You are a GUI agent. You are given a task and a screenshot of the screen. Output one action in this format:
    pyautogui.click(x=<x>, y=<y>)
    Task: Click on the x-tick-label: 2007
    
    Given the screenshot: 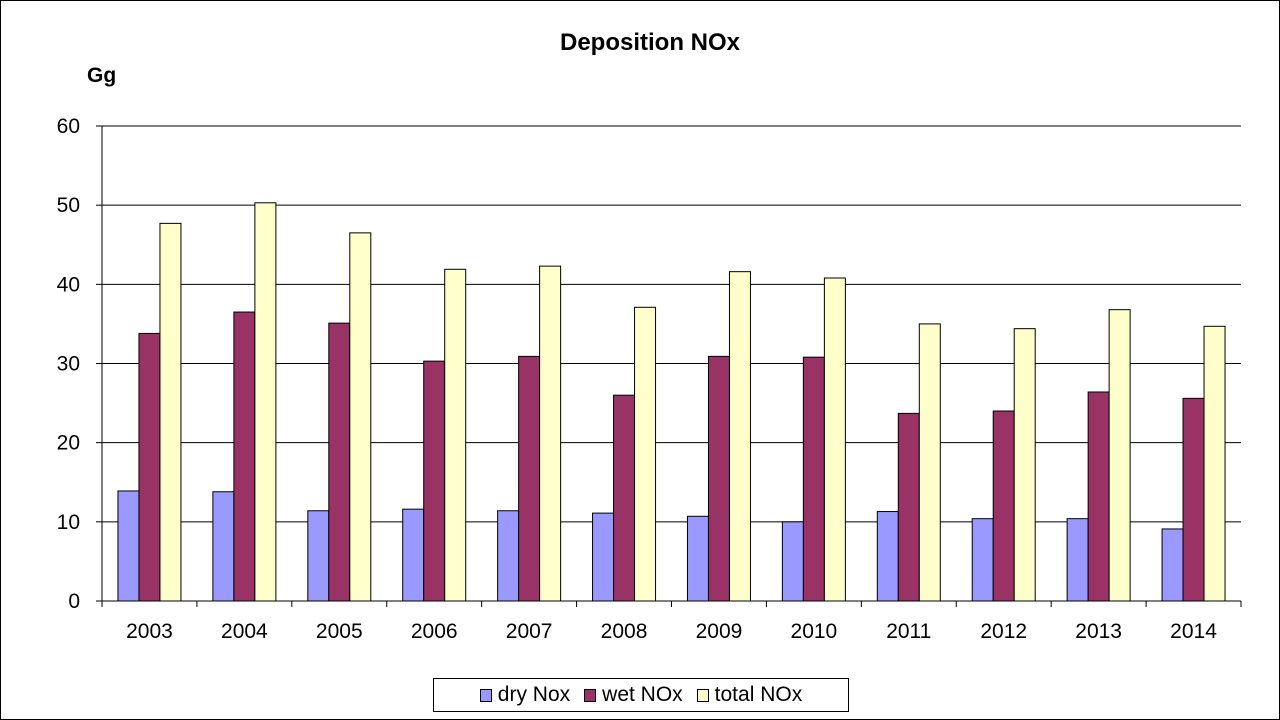 What is the action you would take?
    pyautogui.click(x=529, y=631)
    